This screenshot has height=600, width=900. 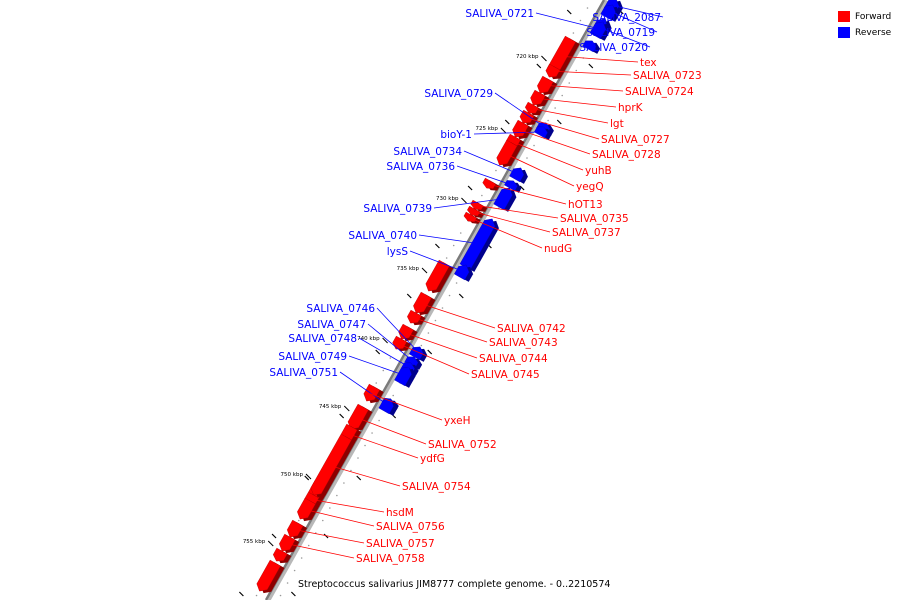 What do you see at coordinates (507, 152) in the screenshot?
I see `gene-yegq-feature` at bounding box center [507, 152].